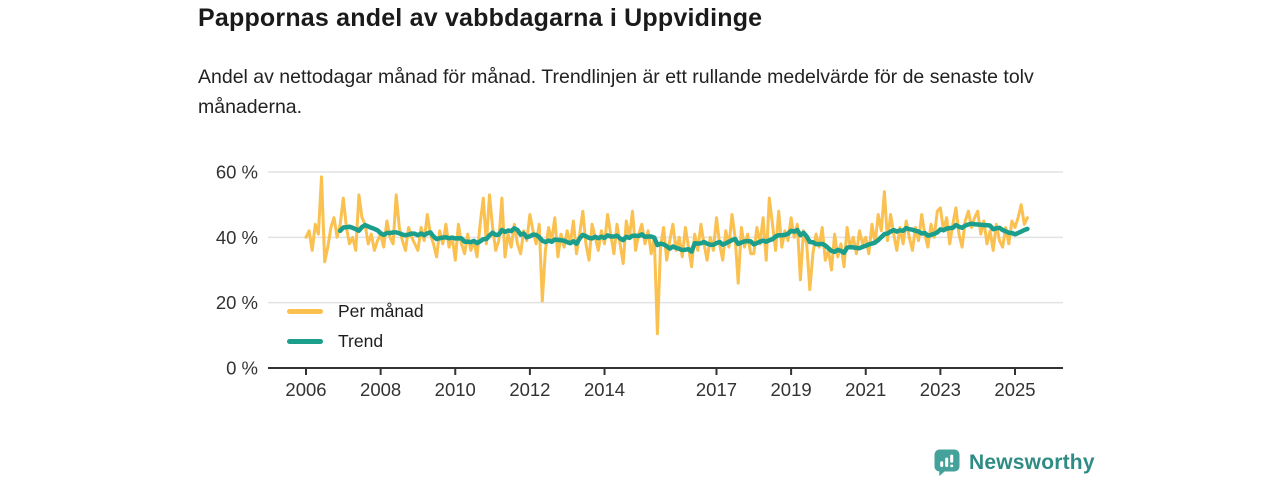 The height and width of the screenshot is (480, 1280). I want to click on x-tick-label: 2023, so click(940, 389).